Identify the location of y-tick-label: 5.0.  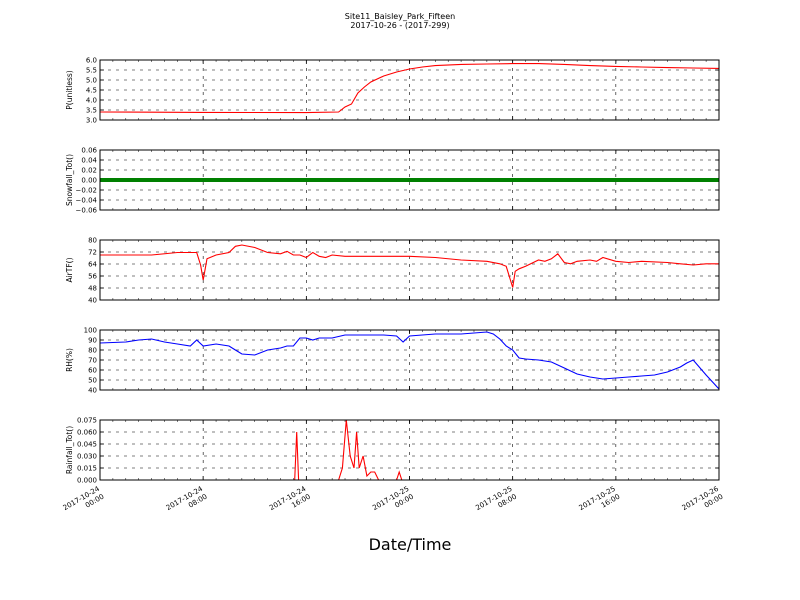
(91, 81).